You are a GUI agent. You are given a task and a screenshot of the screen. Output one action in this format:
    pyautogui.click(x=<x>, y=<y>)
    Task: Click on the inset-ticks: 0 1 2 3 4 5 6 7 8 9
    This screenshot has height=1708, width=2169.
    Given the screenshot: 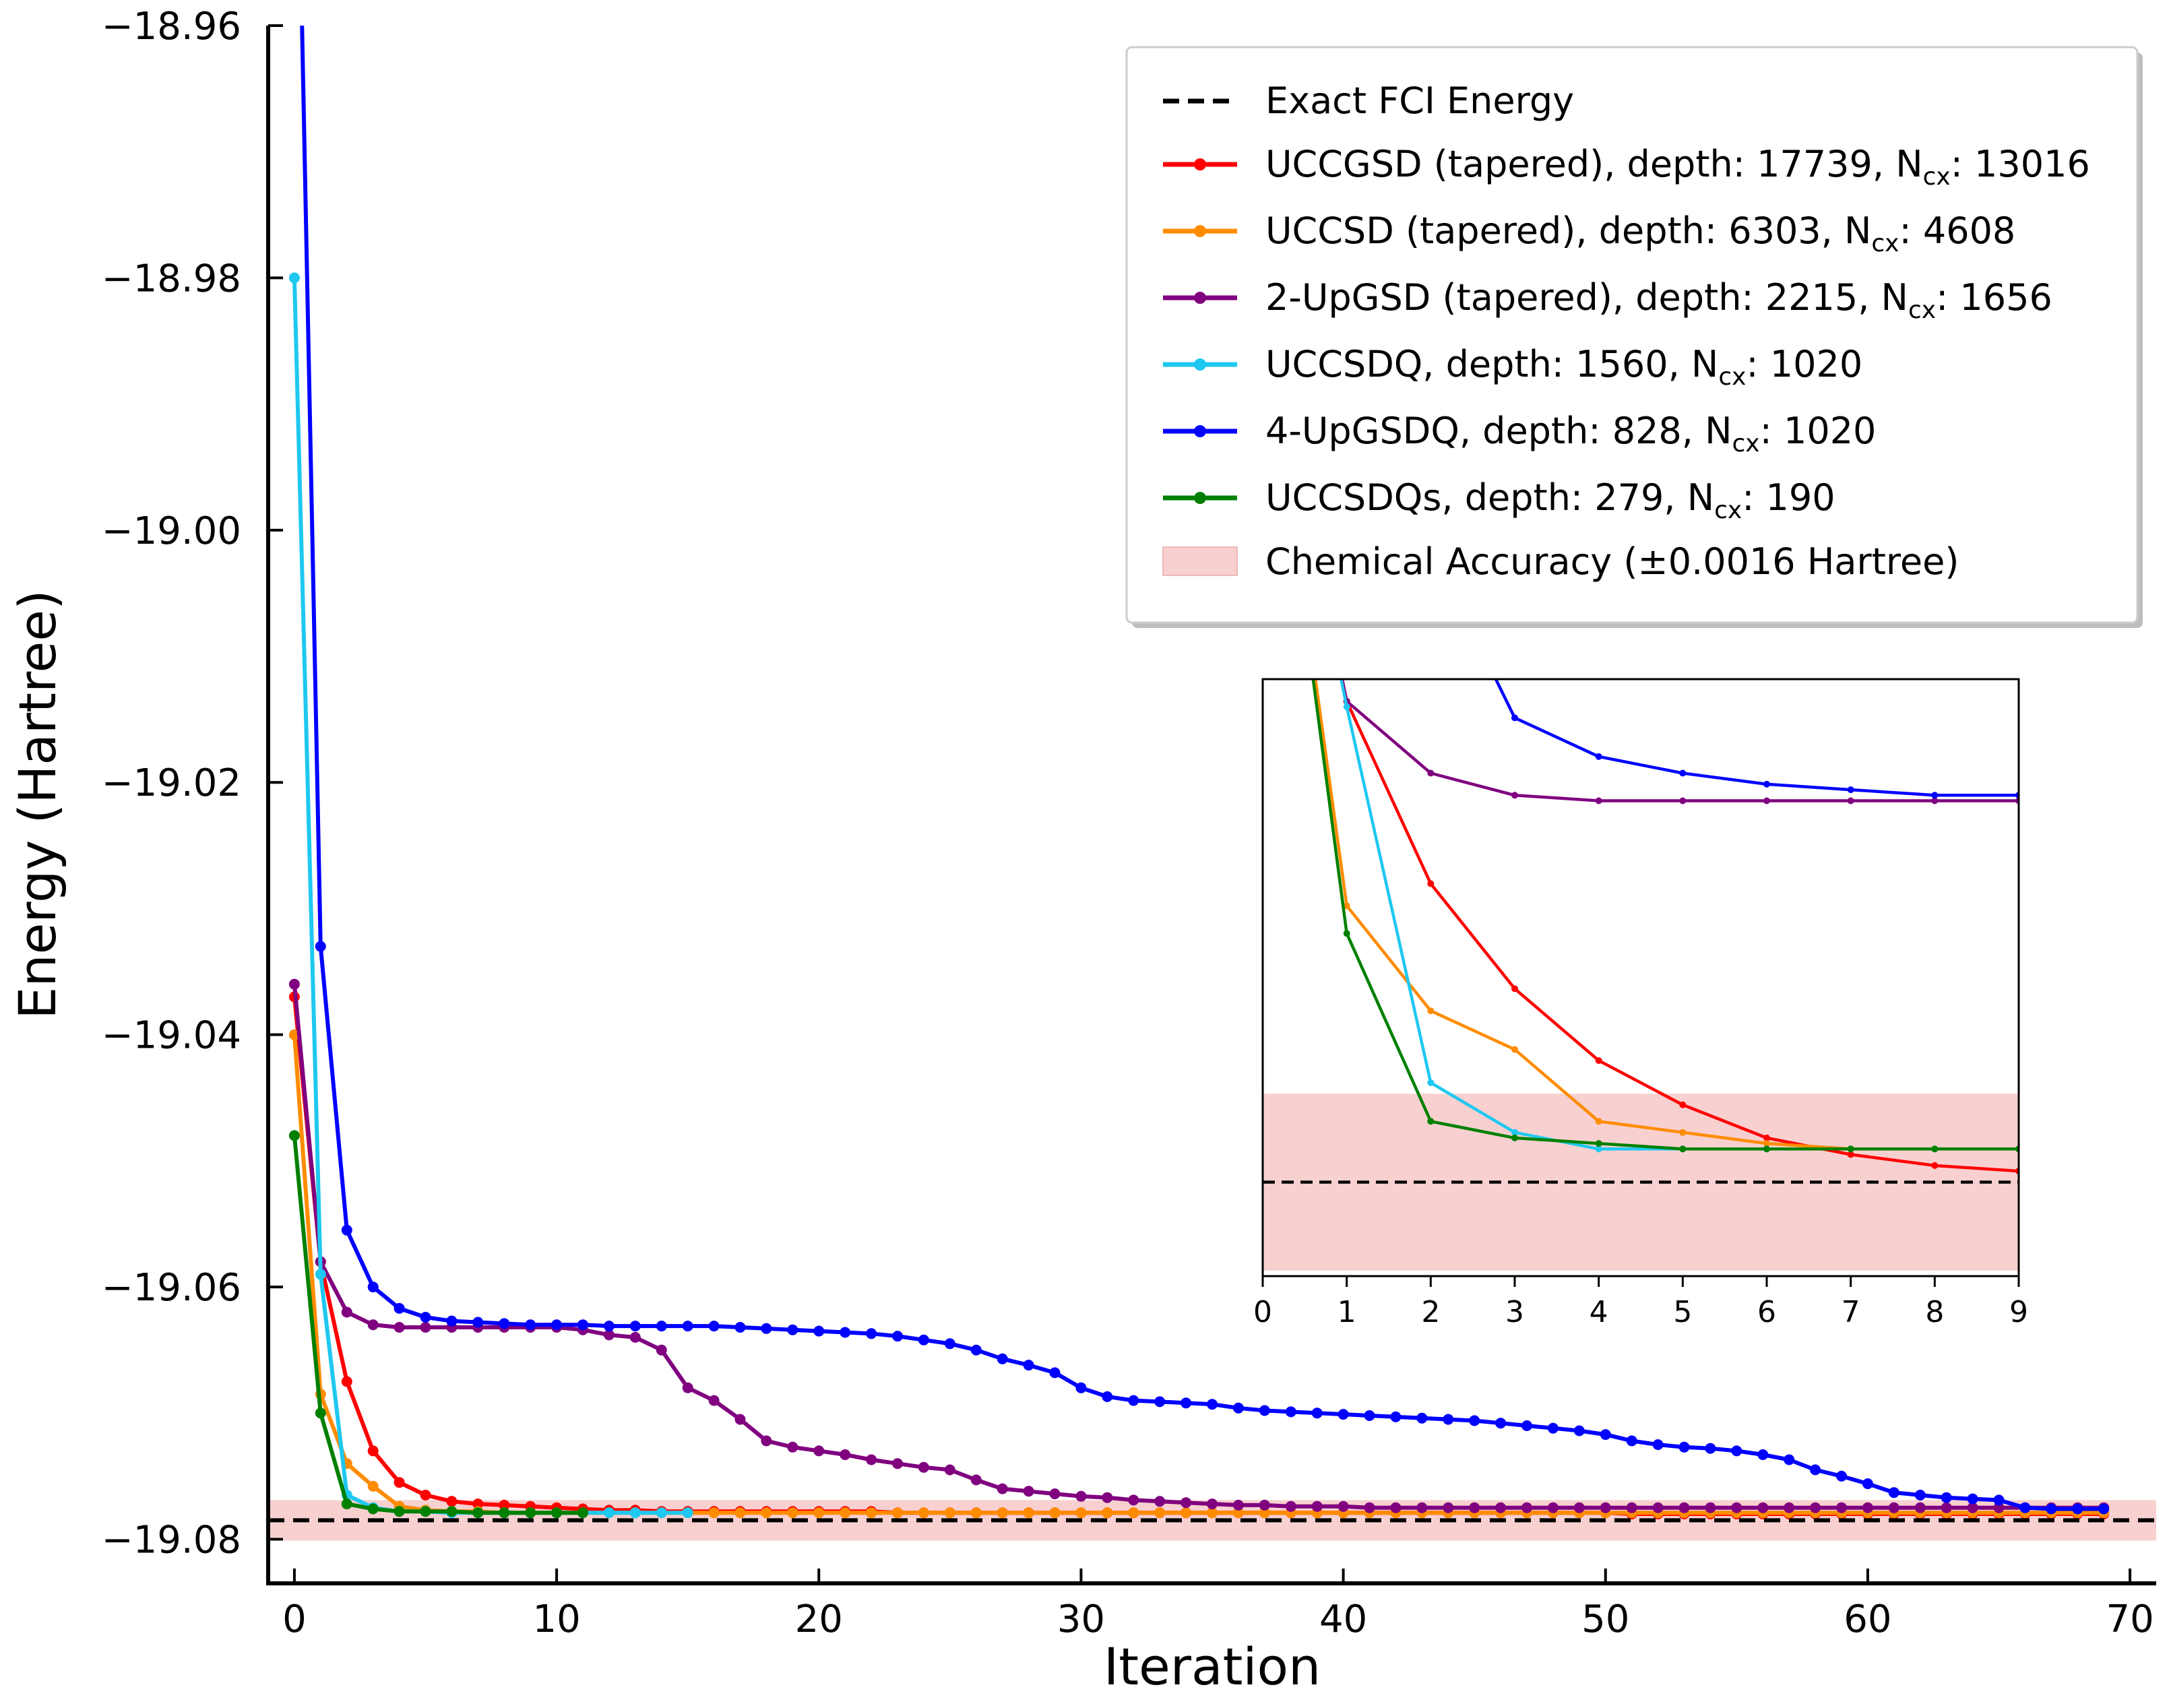 What is the action you would take?
    pyautogui.click(x=1640, y=1302)
    